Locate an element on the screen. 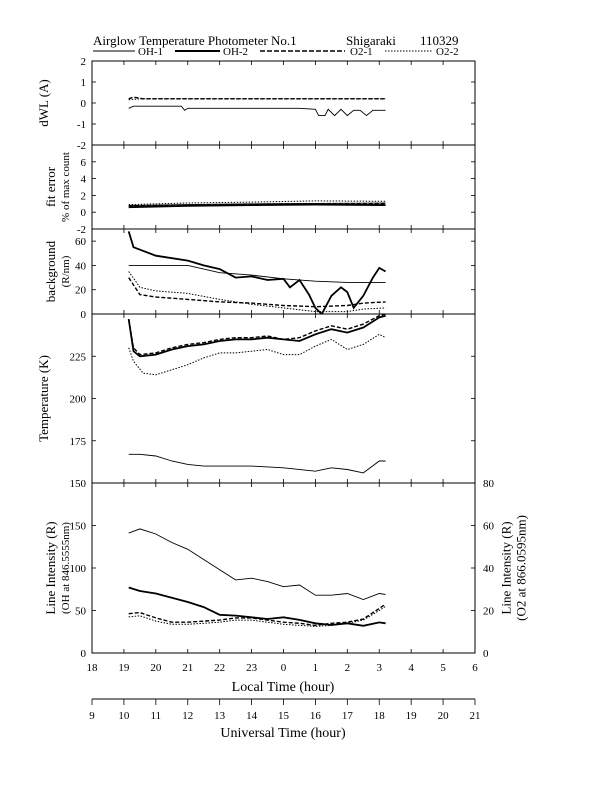 This screenshot has height=792, width=612. legend-label-oh-2: OH-2 is located at coordinates (235, 52).